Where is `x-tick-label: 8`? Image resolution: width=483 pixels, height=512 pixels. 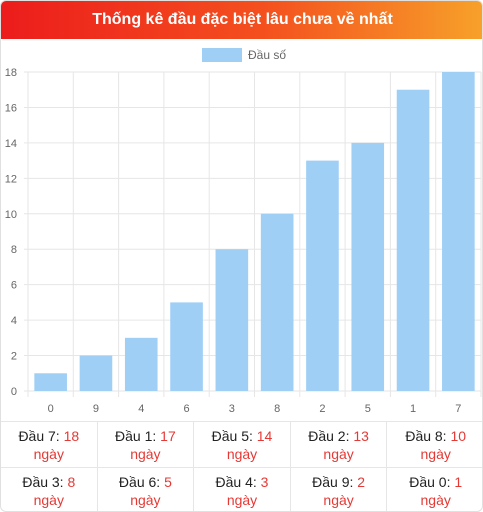 x-tick-label: 8 is located at coordinates (277, 409).